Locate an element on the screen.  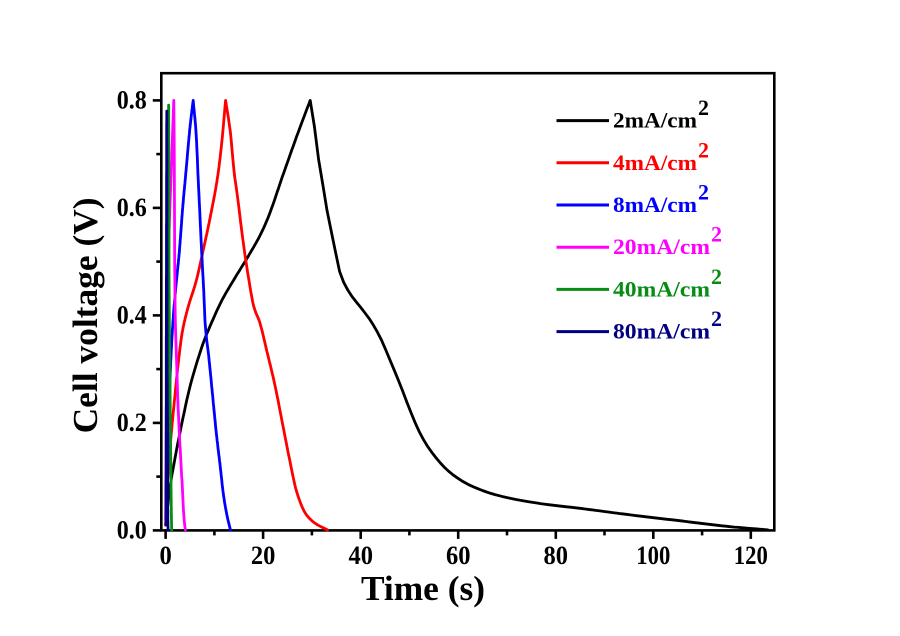
svg-text: 80mA/cm is located at coordinates (661, 331).